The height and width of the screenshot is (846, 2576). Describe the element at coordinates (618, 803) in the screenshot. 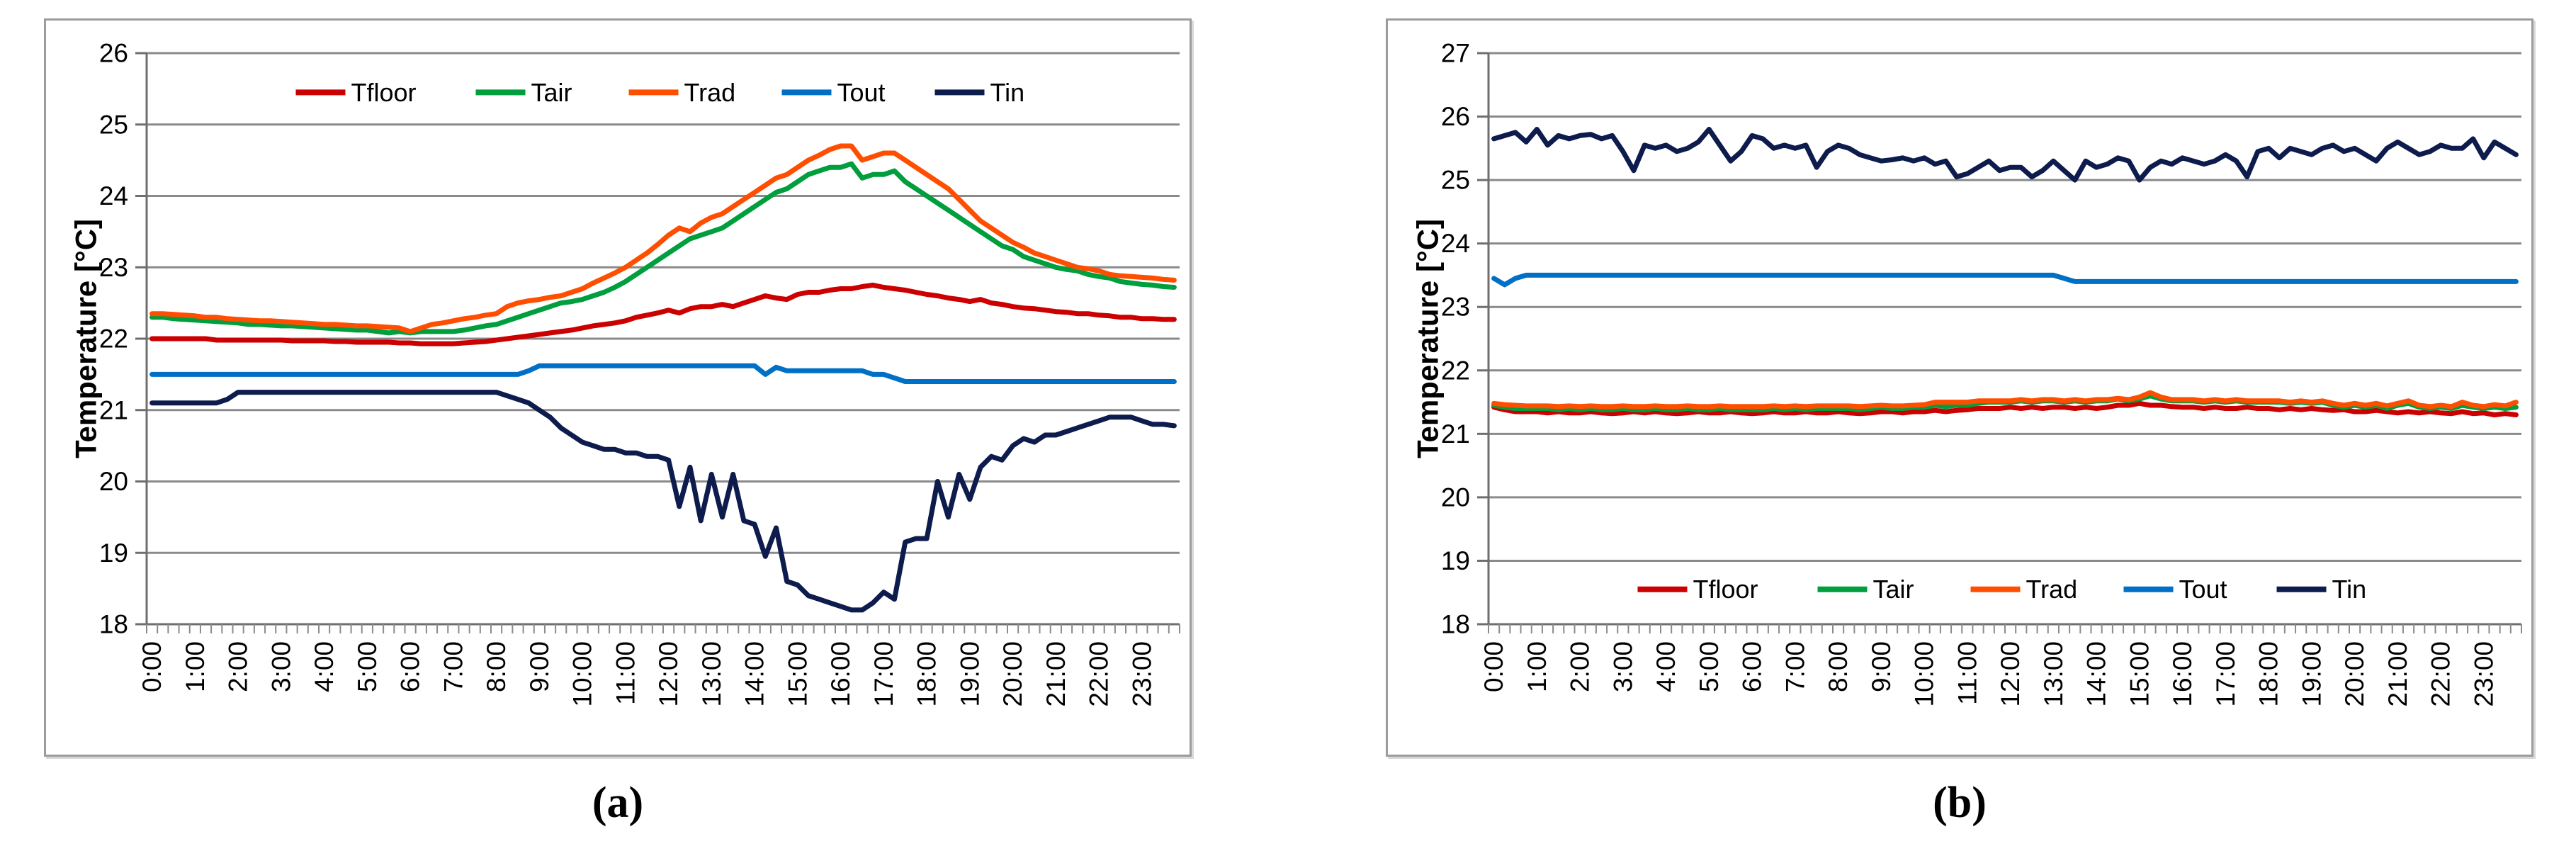

I see `caption-a: (a)` at that location.